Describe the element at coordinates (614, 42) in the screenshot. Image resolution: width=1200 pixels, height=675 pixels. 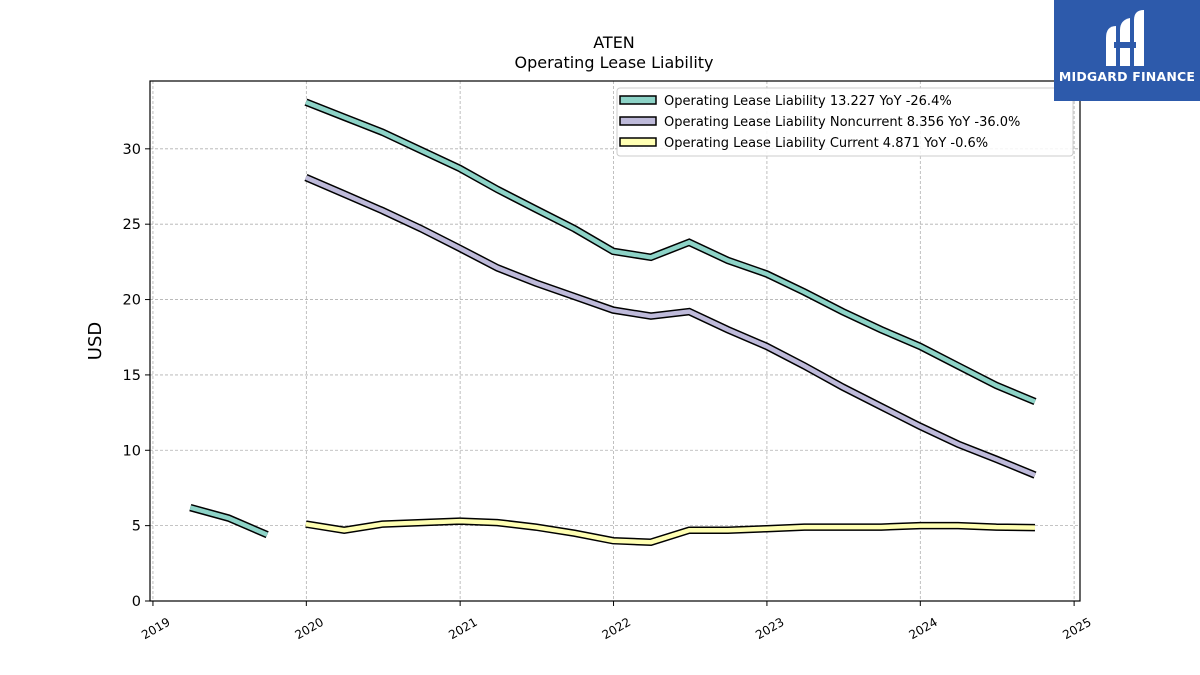
I see `chart-title: ATEN` at that location.